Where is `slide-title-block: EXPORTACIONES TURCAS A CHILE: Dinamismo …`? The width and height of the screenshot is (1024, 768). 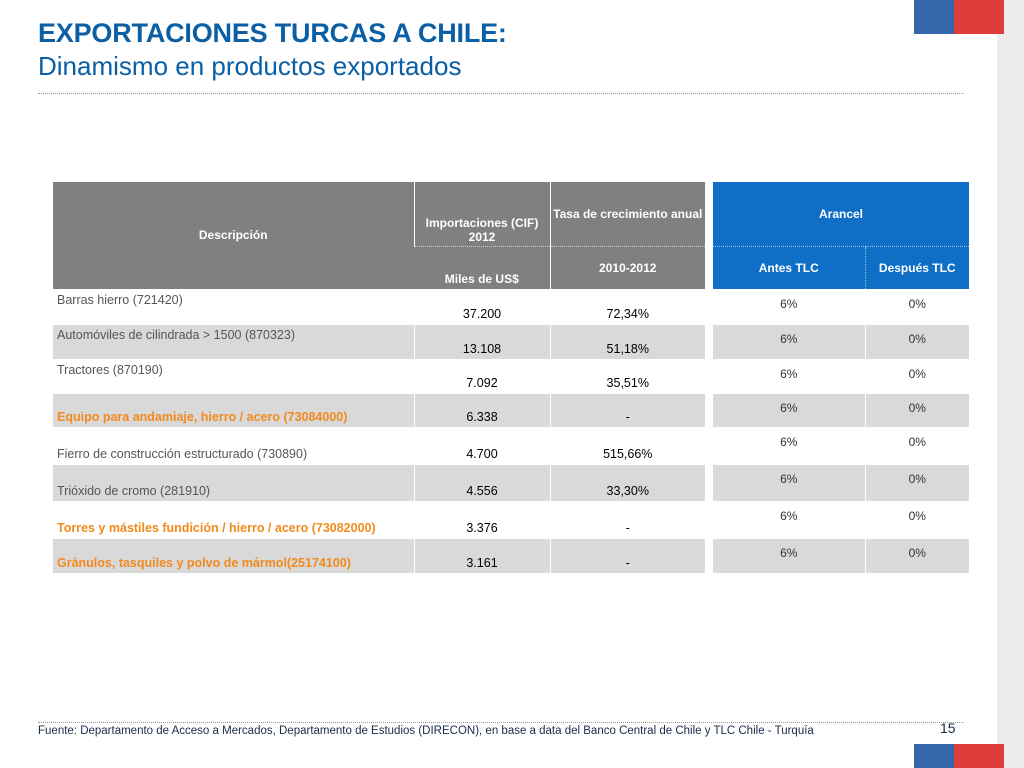
slide-title-block: EXPORTACIONES TURCAS A CHILE: Dinamismo … is located at coordinates (272, 49).